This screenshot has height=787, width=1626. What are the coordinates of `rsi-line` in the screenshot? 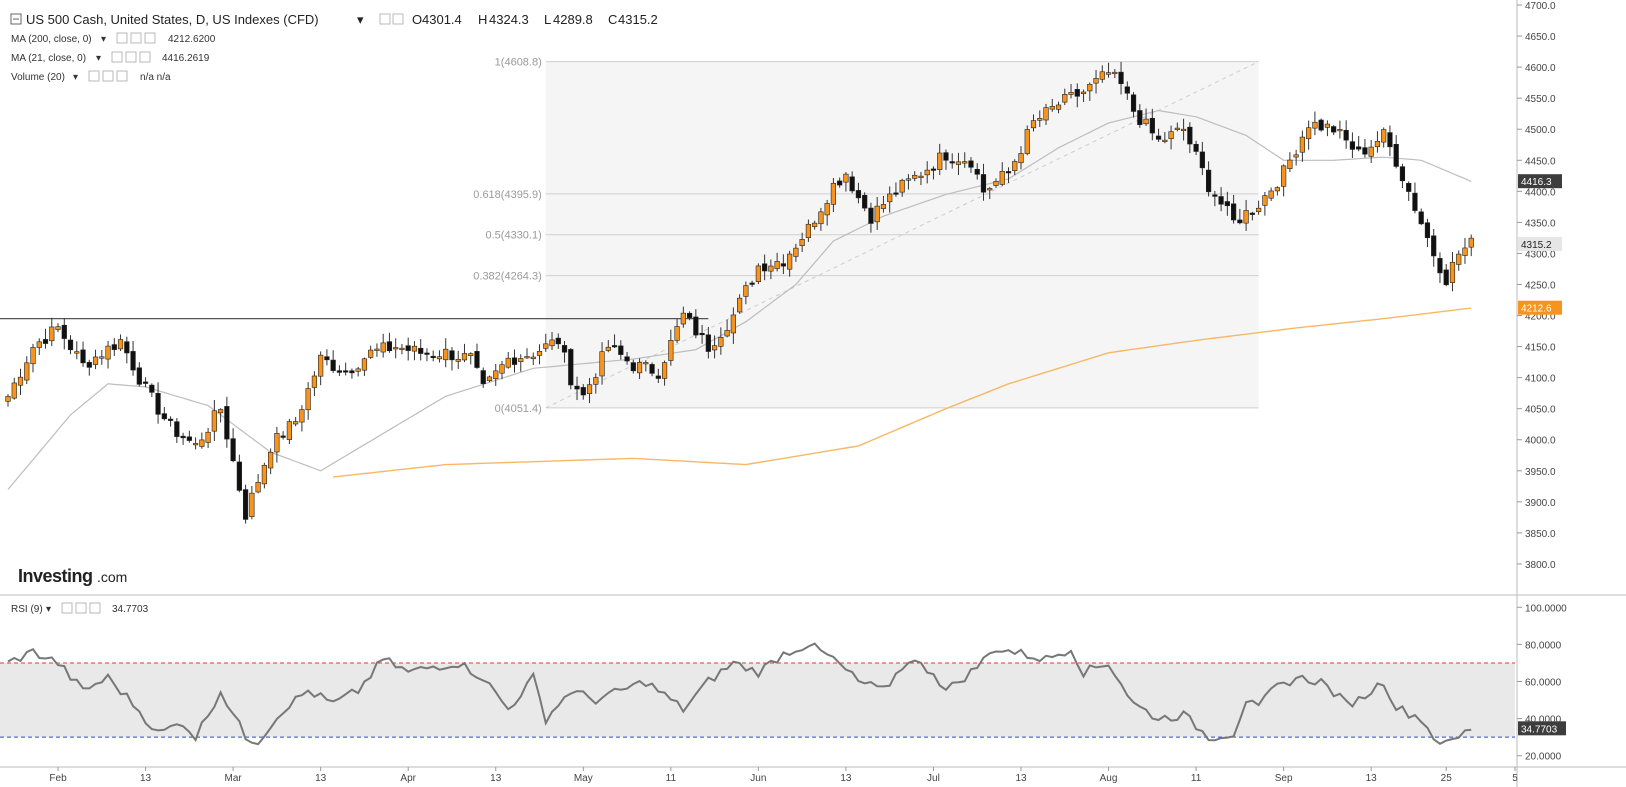 It's located at (739, 694).